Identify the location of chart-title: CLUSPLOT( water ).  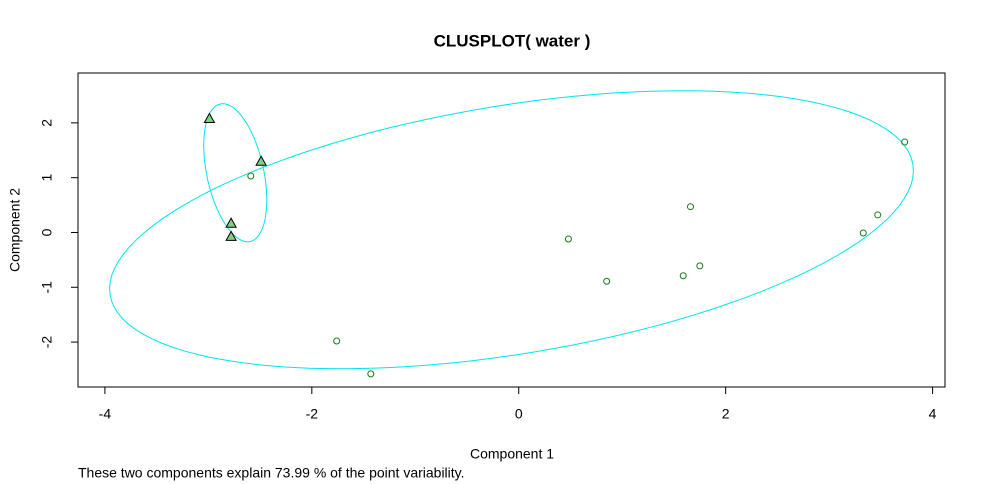
(512, 40).